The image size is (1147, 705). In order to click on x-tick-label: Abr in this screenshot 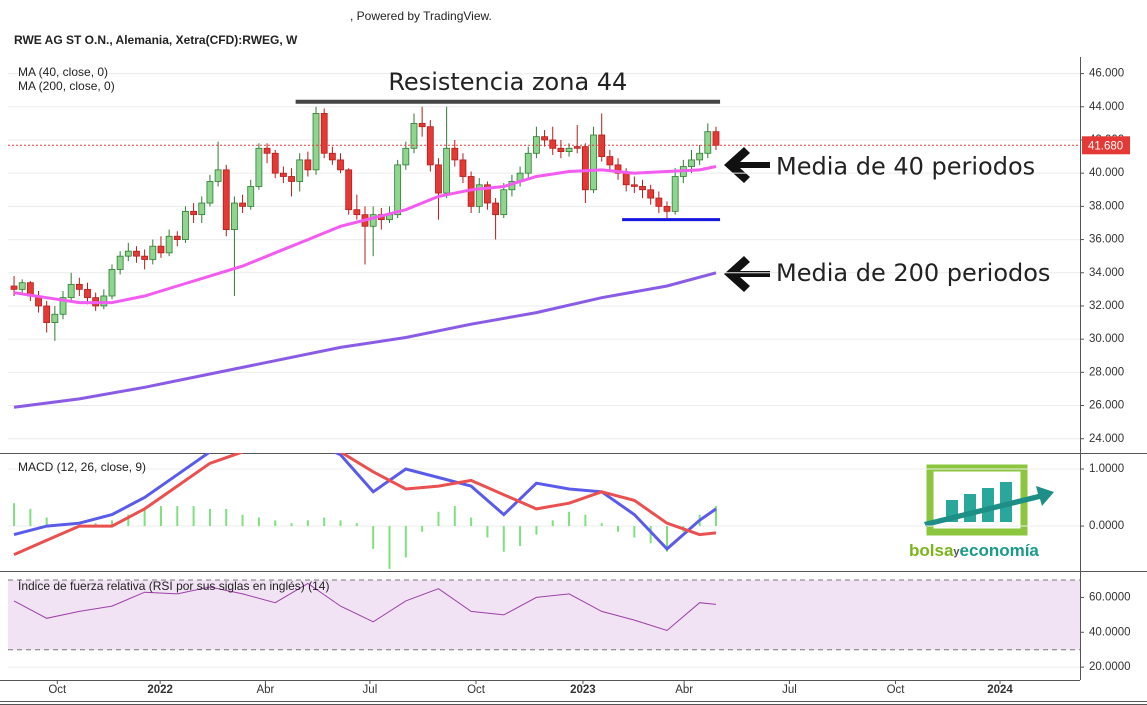, I will do `click(265, 690)`.